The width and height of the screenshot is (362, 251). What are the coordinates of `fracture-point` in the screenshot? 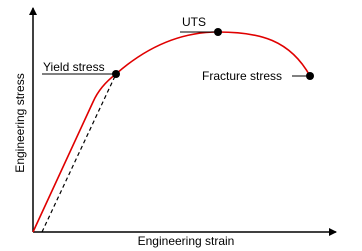 It's located at (310, 76).